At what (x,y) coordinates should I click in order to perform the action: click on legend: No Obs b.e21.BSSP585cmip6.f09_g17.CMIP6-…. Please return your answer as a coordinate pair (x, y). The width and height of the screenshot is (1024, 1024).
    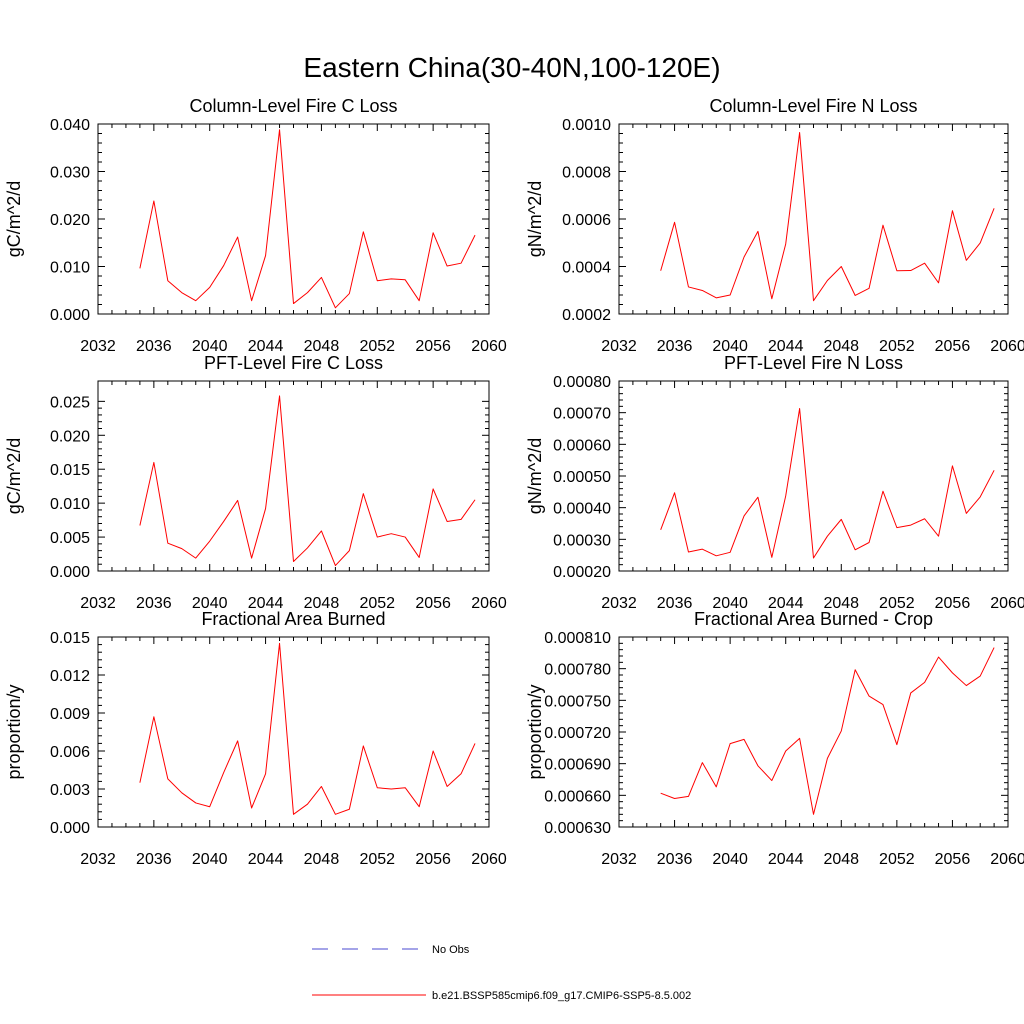
    Looking at the image, I should click on (501, 973).